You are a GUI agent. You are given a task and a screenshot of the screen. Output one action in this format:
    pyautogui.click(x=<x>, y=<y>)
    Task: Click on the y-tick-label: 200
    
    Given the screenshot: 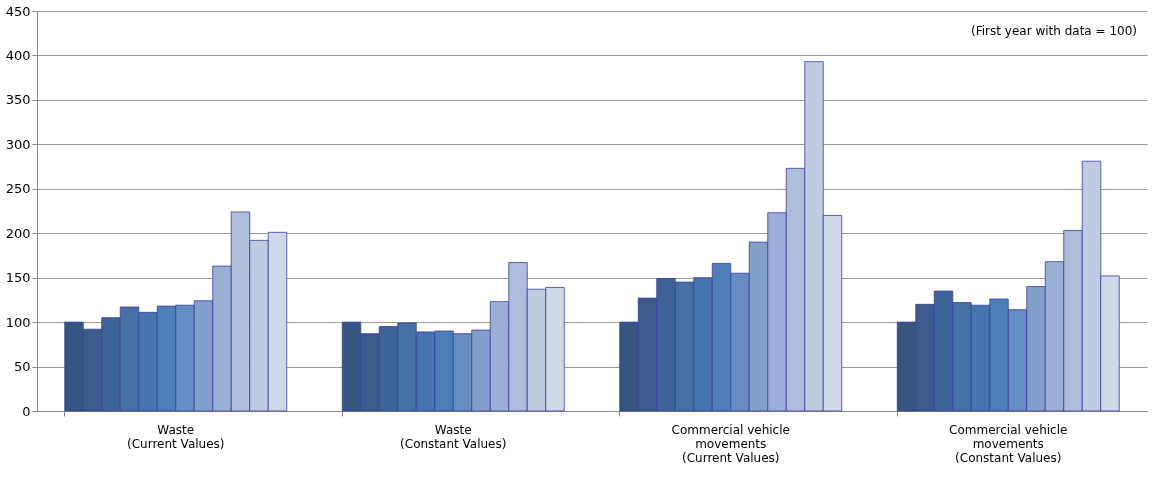 What is the action you would take?
    pyautogui.click(x=18, y=233)
    